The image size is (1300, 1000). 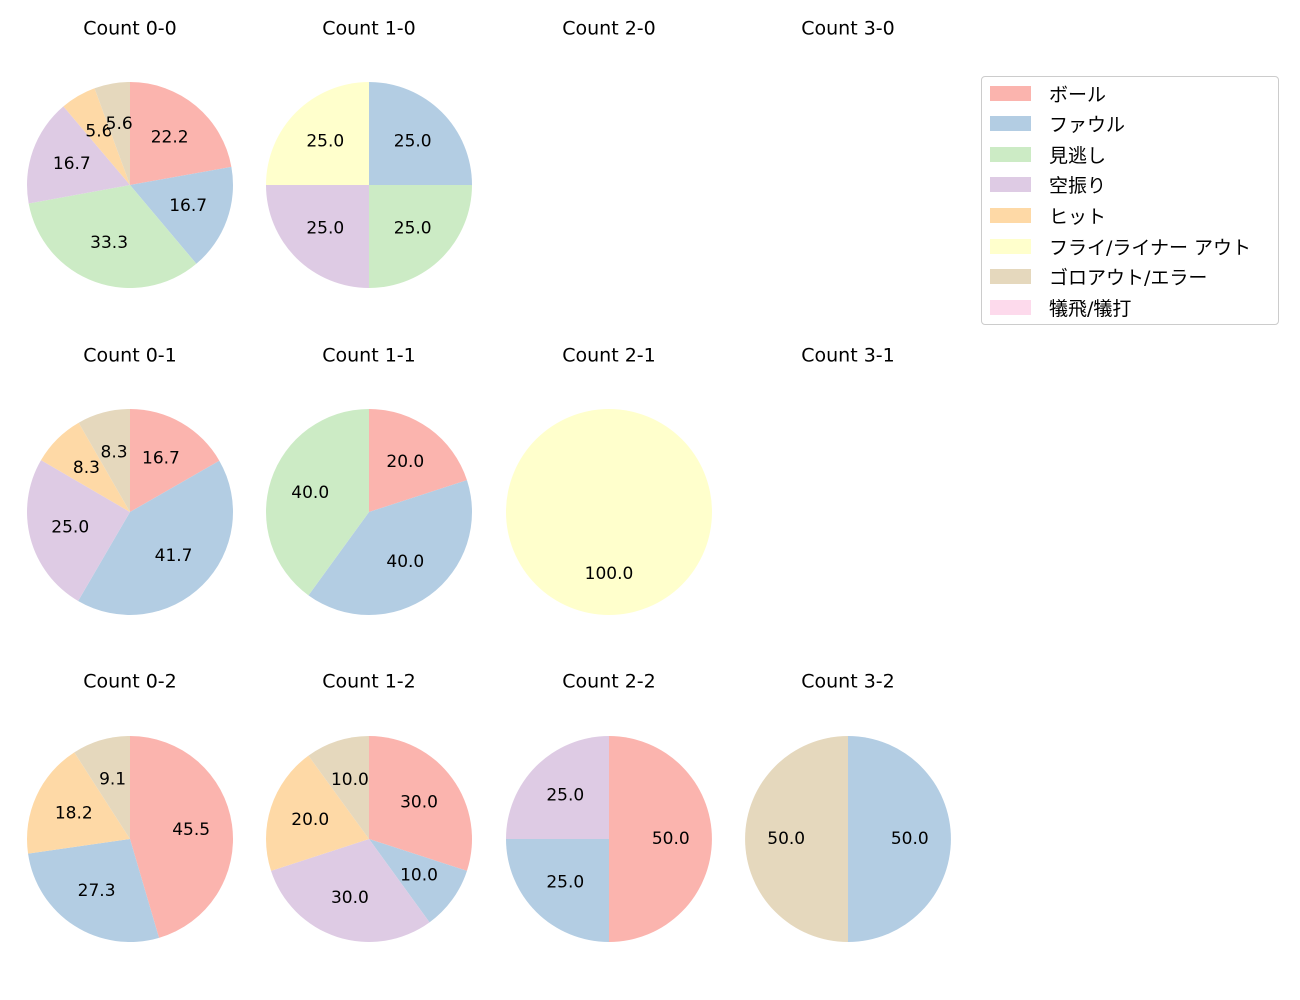 I want to click on legend-item: ゴロアウト/エラー, so click(x=1098, y=277).